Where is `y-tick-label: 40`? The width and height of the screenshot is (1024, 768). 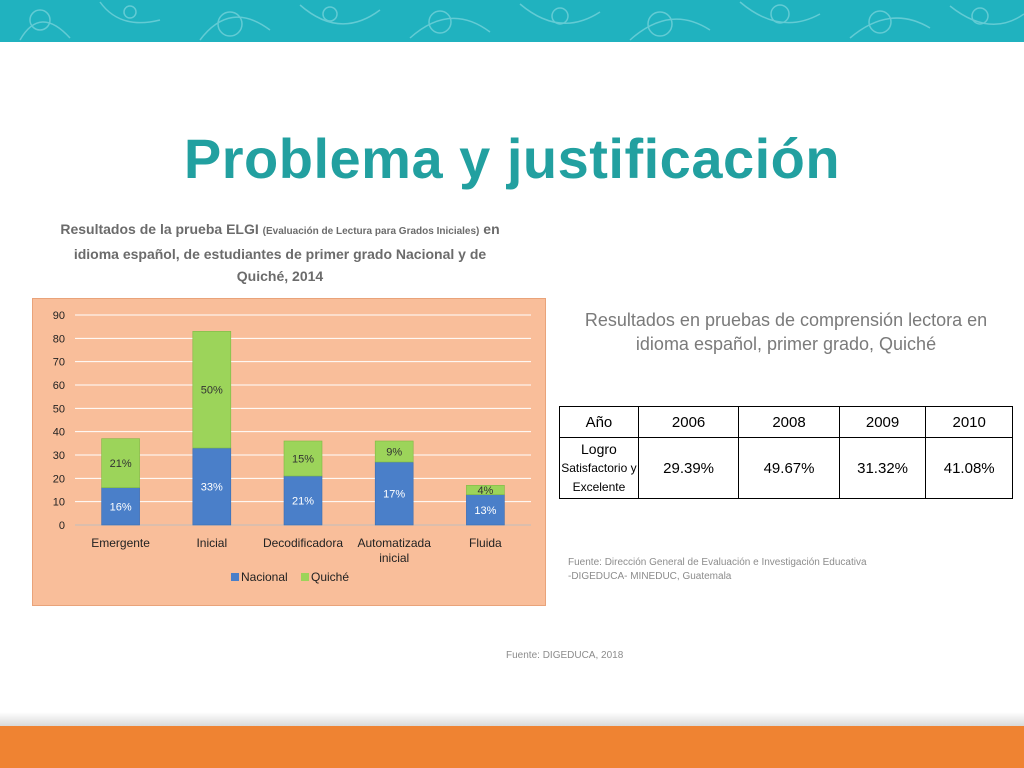
y-tick-label: 40 is located at coordinates (59, 433).